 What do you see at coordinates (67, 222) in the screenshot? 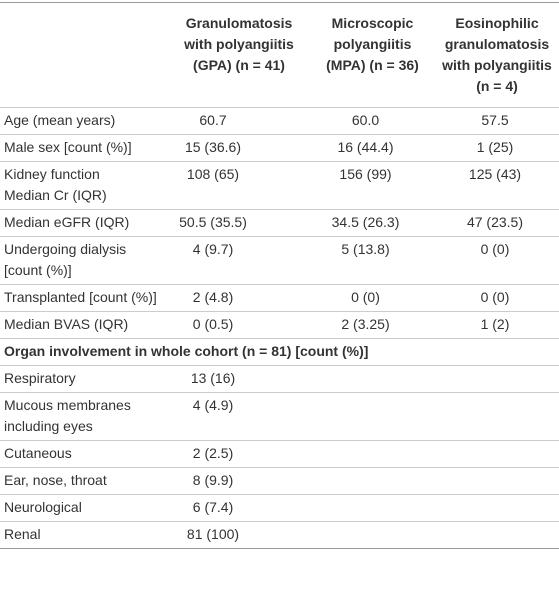
I see `label-line: Median eGFR (IQR)` at bounding box center [67, 222].